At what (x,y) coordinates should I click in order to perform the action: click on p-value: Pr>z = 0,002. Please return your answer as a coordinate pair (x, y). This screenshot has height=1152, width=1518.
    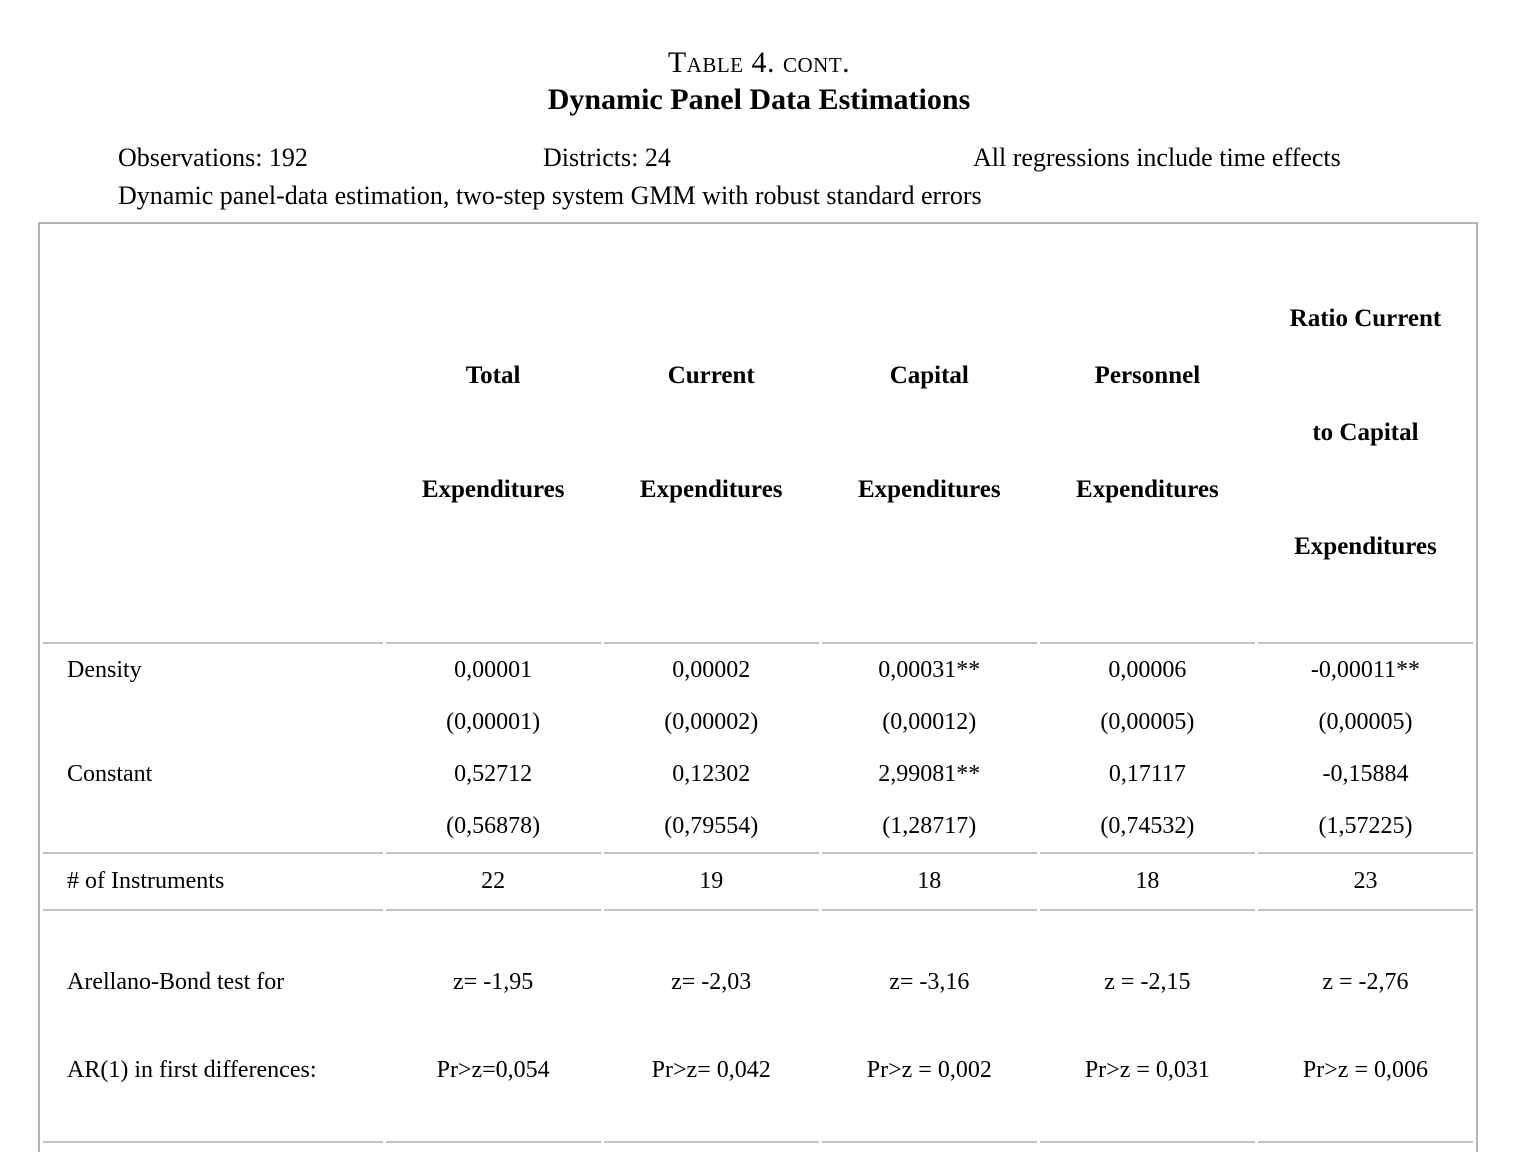
    Looking at the image, I should click on (929, 1070).